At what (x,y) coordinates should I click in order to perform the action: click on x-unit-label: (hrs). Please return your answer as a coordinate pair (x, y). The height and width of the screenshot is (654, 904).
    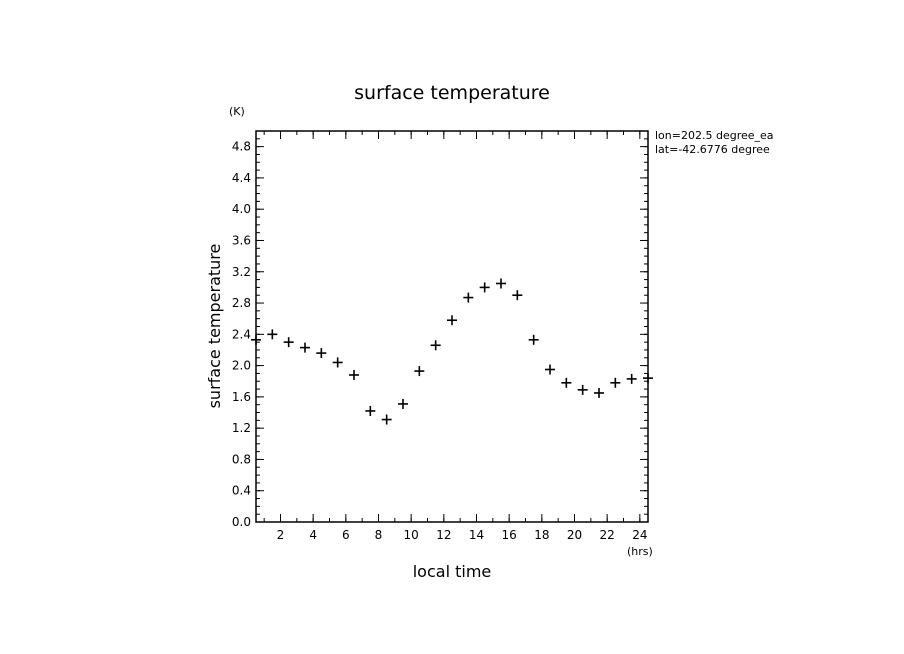
    Looking at the image, I should click on (640, 551).